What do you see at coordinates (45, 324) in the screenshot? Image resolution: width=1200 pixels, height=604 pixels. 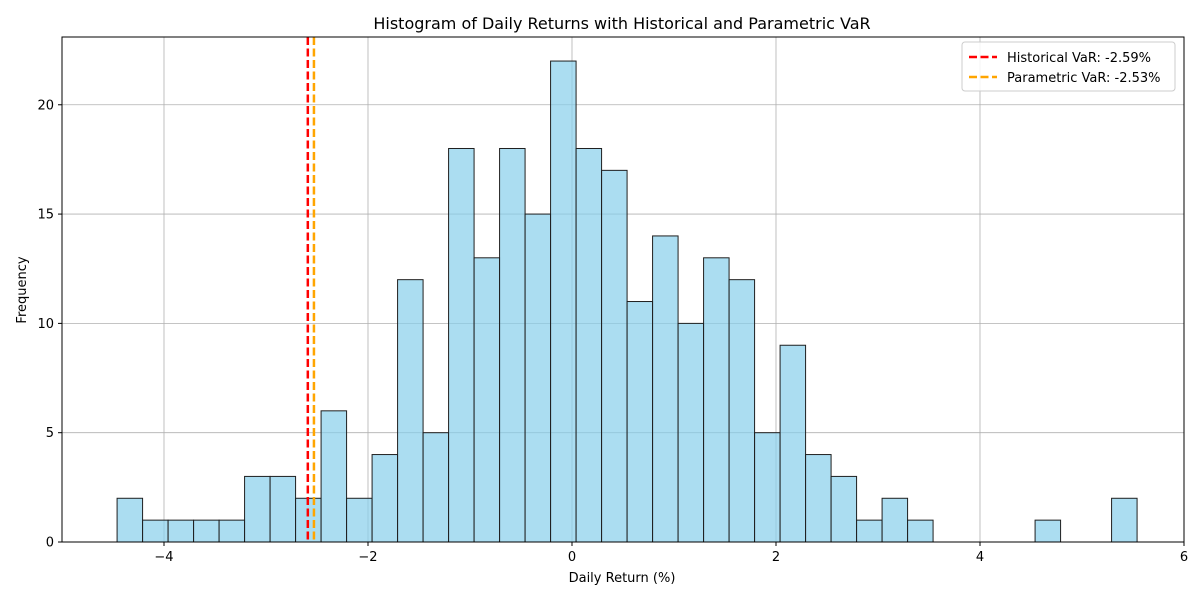 I see `y-tick-label: 10` at bounding box center [45, 324].